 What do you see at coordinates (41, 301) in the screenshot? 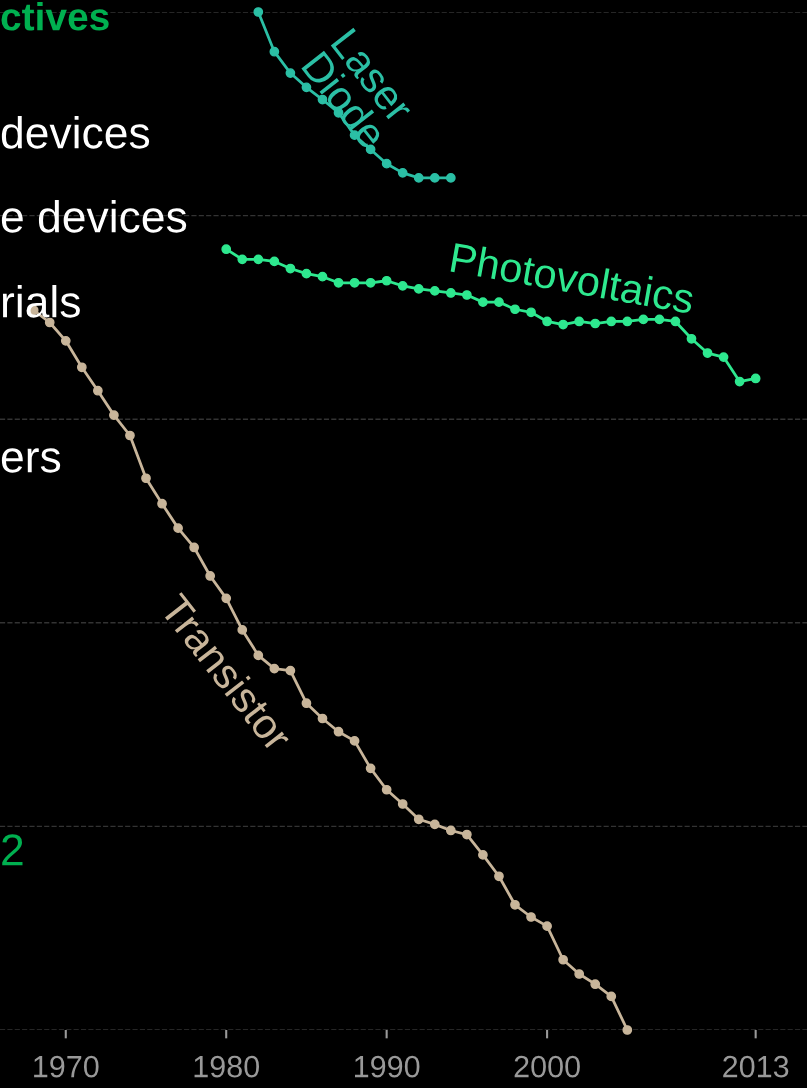
I see `annotation: rials` at bounding box center [41, 301].